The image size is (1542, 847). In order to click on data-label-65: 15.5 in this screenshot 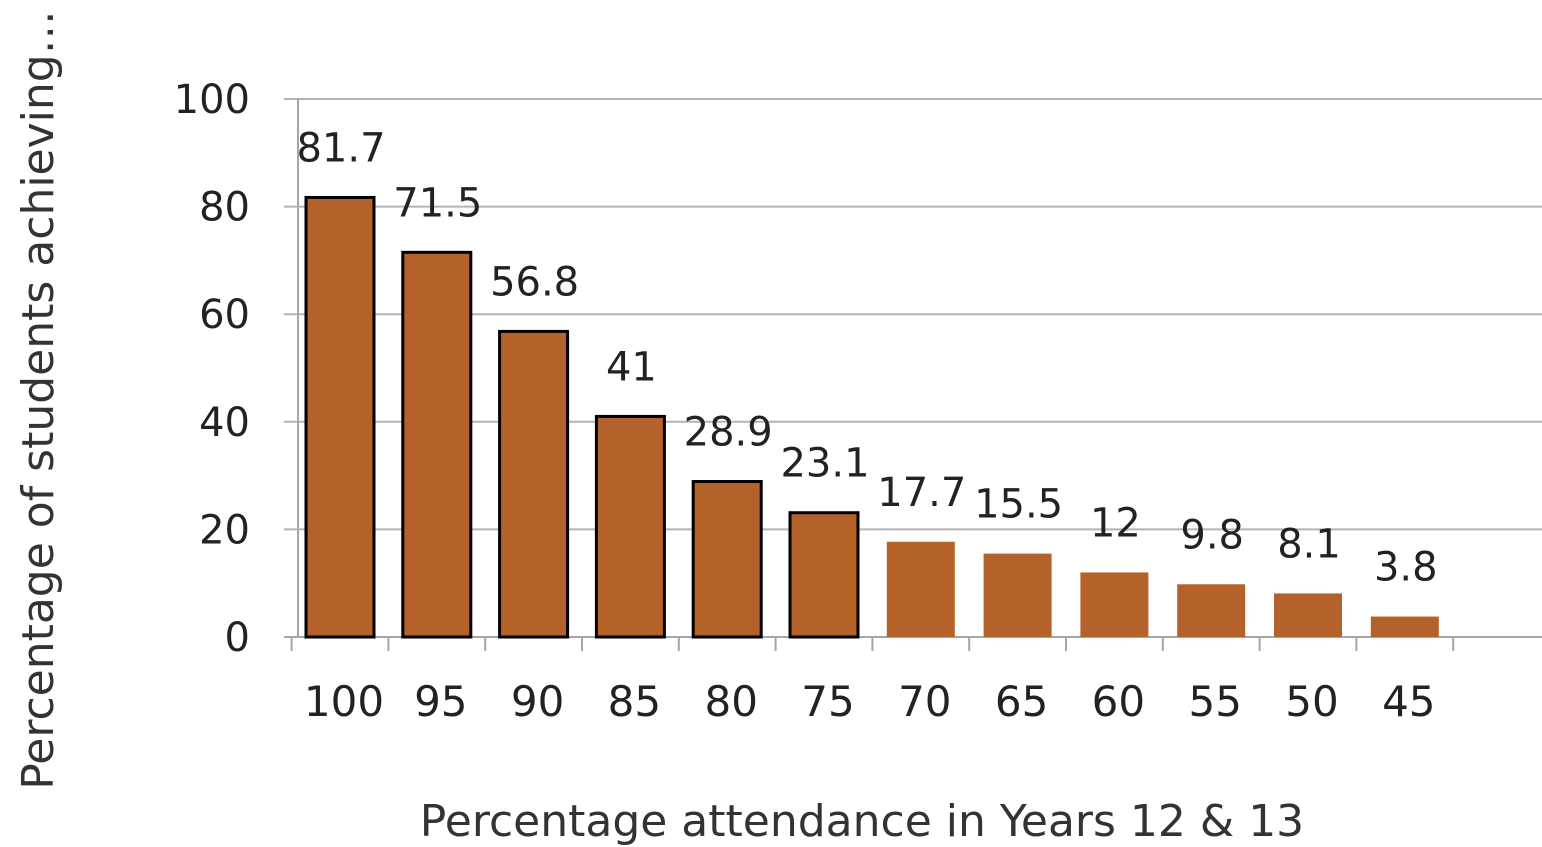, I will do `click(1018, 505)`.